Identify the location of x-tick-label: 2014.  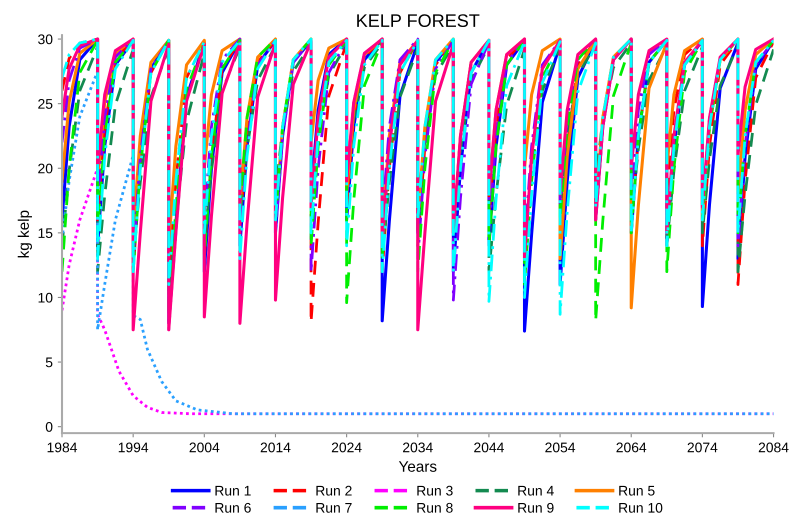
(275, 447).